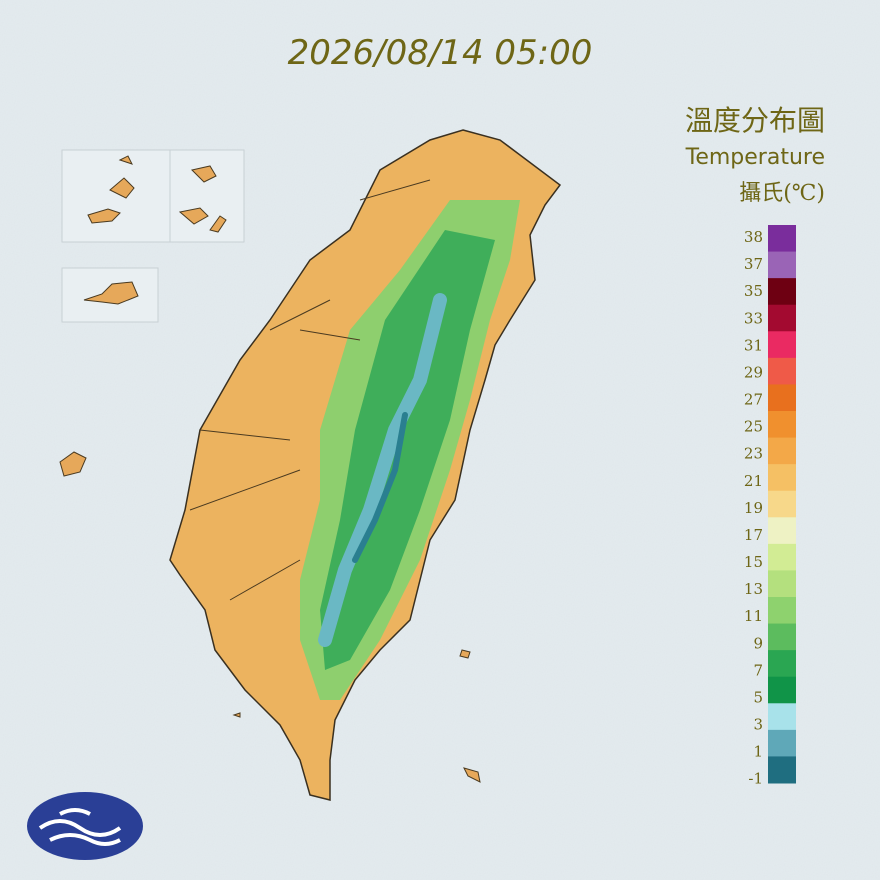 The width and height of the screenshot is (880, 880). What do you see at coordinates (753, 237) in the screenshot?
I see `legend-tick-label: 38` at bounding box center [753, 237].